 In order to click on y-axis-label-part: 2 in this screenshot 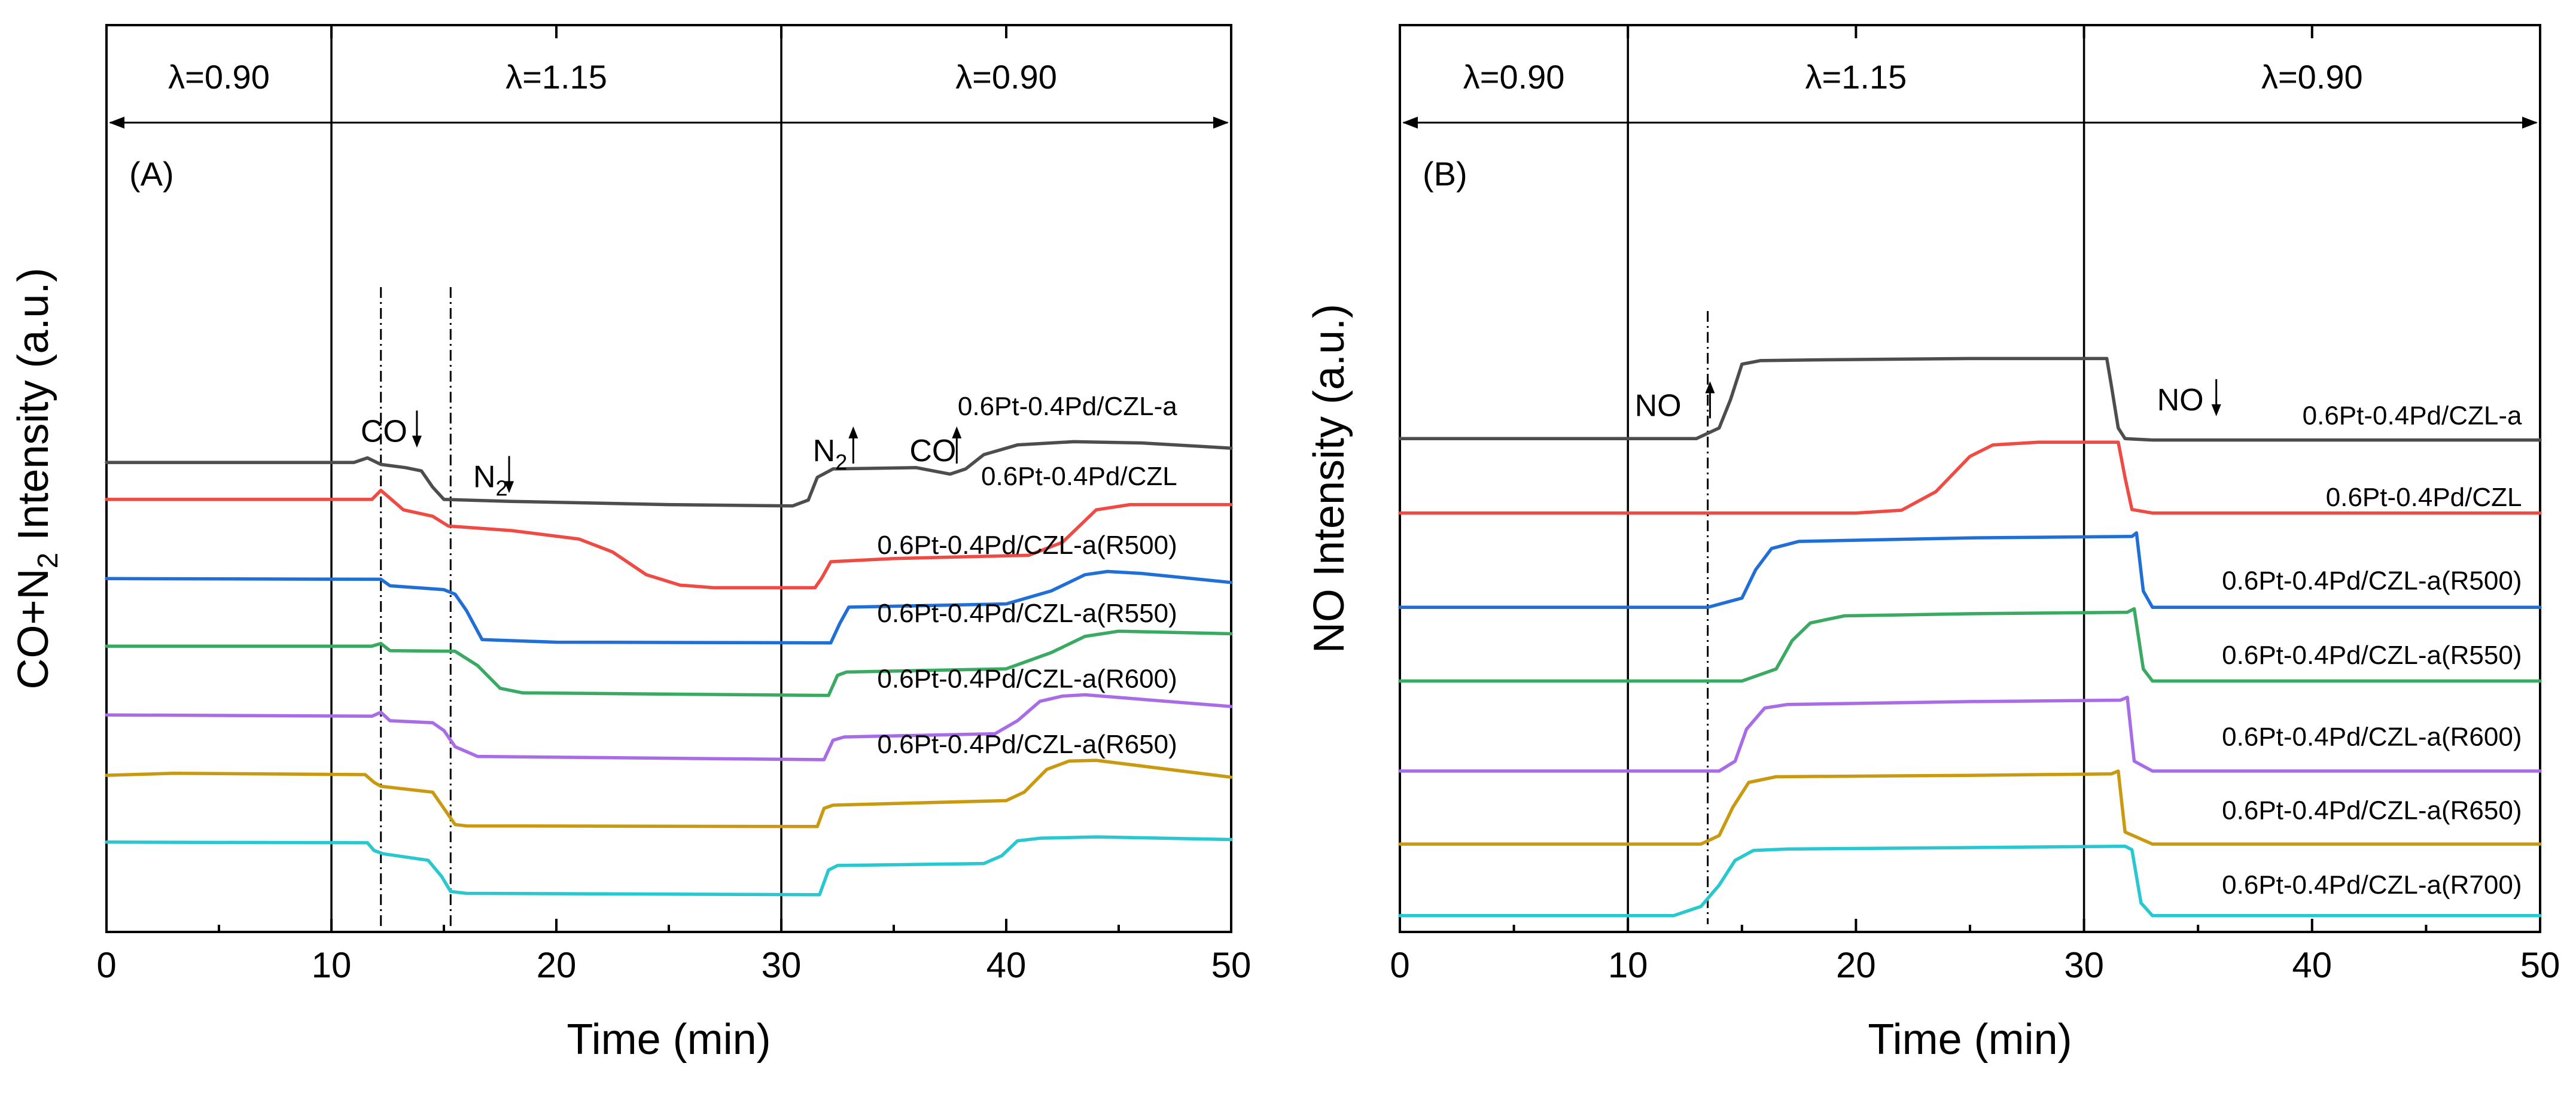, I will do `click(48, 561)`.